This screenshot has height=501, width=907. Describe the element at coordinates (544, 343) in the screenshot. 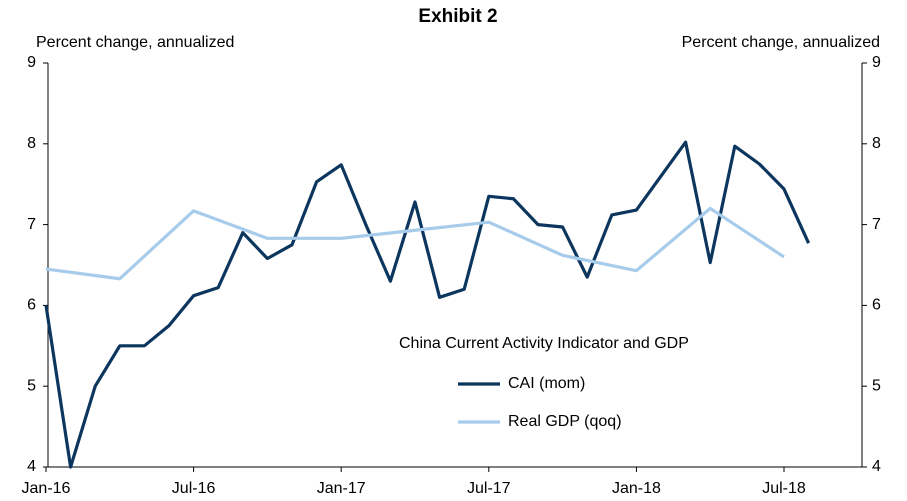

I see `legend-title: China Current Activity Indicator and GDP` at that location.